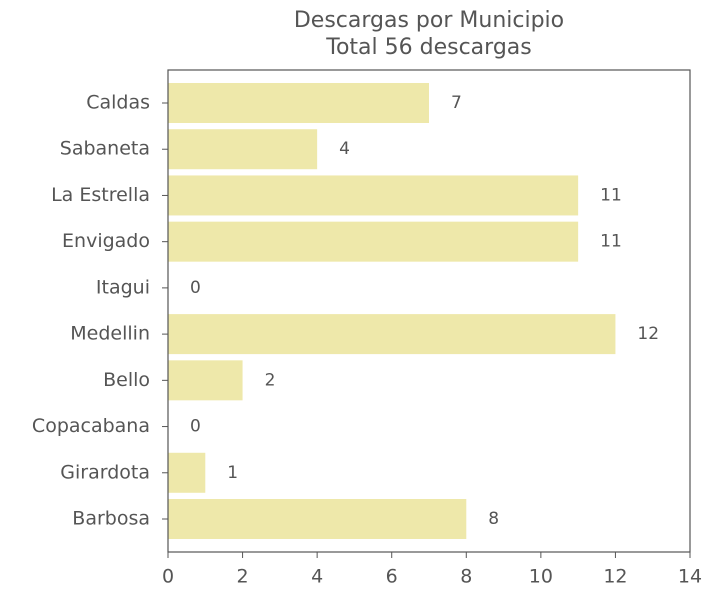  What do you see at coordinates (111, 519) in the screenshot?
I see `y-tick-label: Barbosa` at bounding box center [111, 519].